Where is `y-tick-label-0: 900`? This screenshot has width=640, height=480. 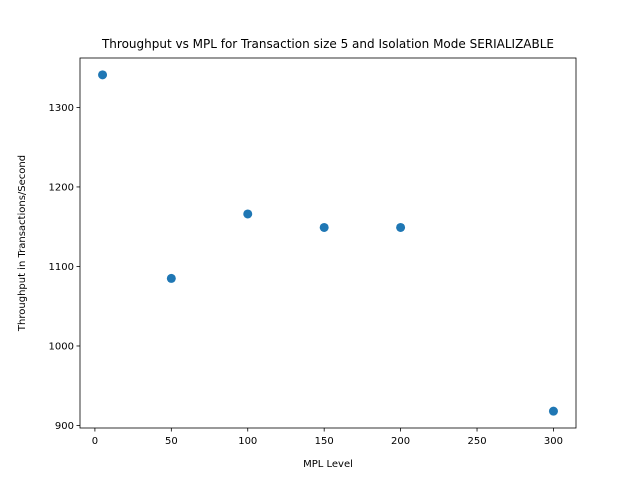
y-tick-label-0: 900 is located at coordinates (64, 426).